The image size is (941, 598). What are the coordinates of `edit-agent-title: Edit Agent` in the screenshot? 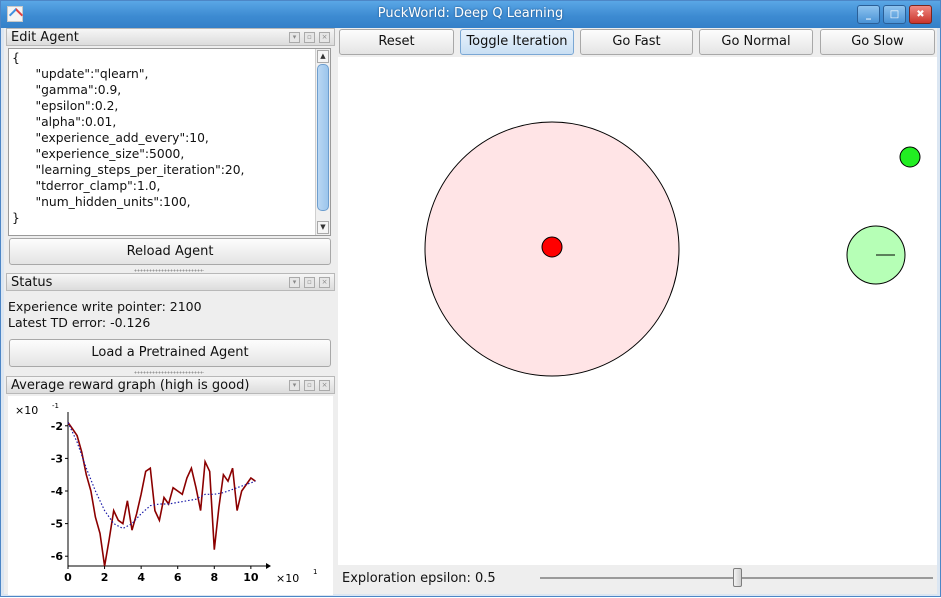 It's located at (45, 37).